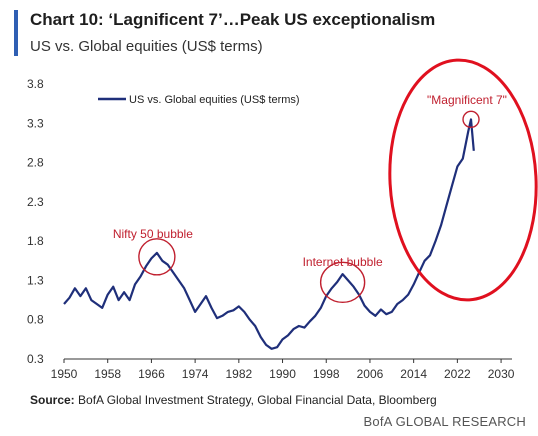 This screenshot has width=538, height=436. Describe the element at coordinates (35, 163) in the screenshot. I see `y-tick-label: 2.8` at that location.